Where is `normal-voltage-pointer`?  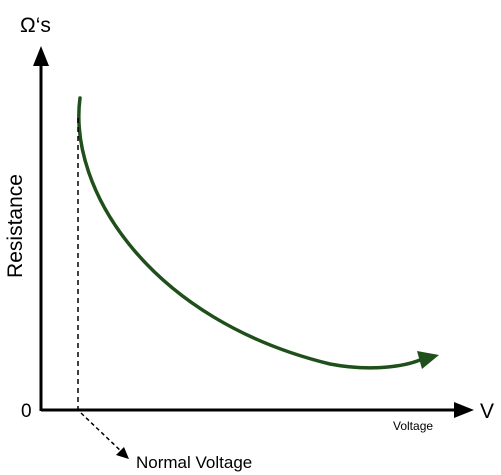
normal-voltage-pointer is located at coordinates (102, 433).